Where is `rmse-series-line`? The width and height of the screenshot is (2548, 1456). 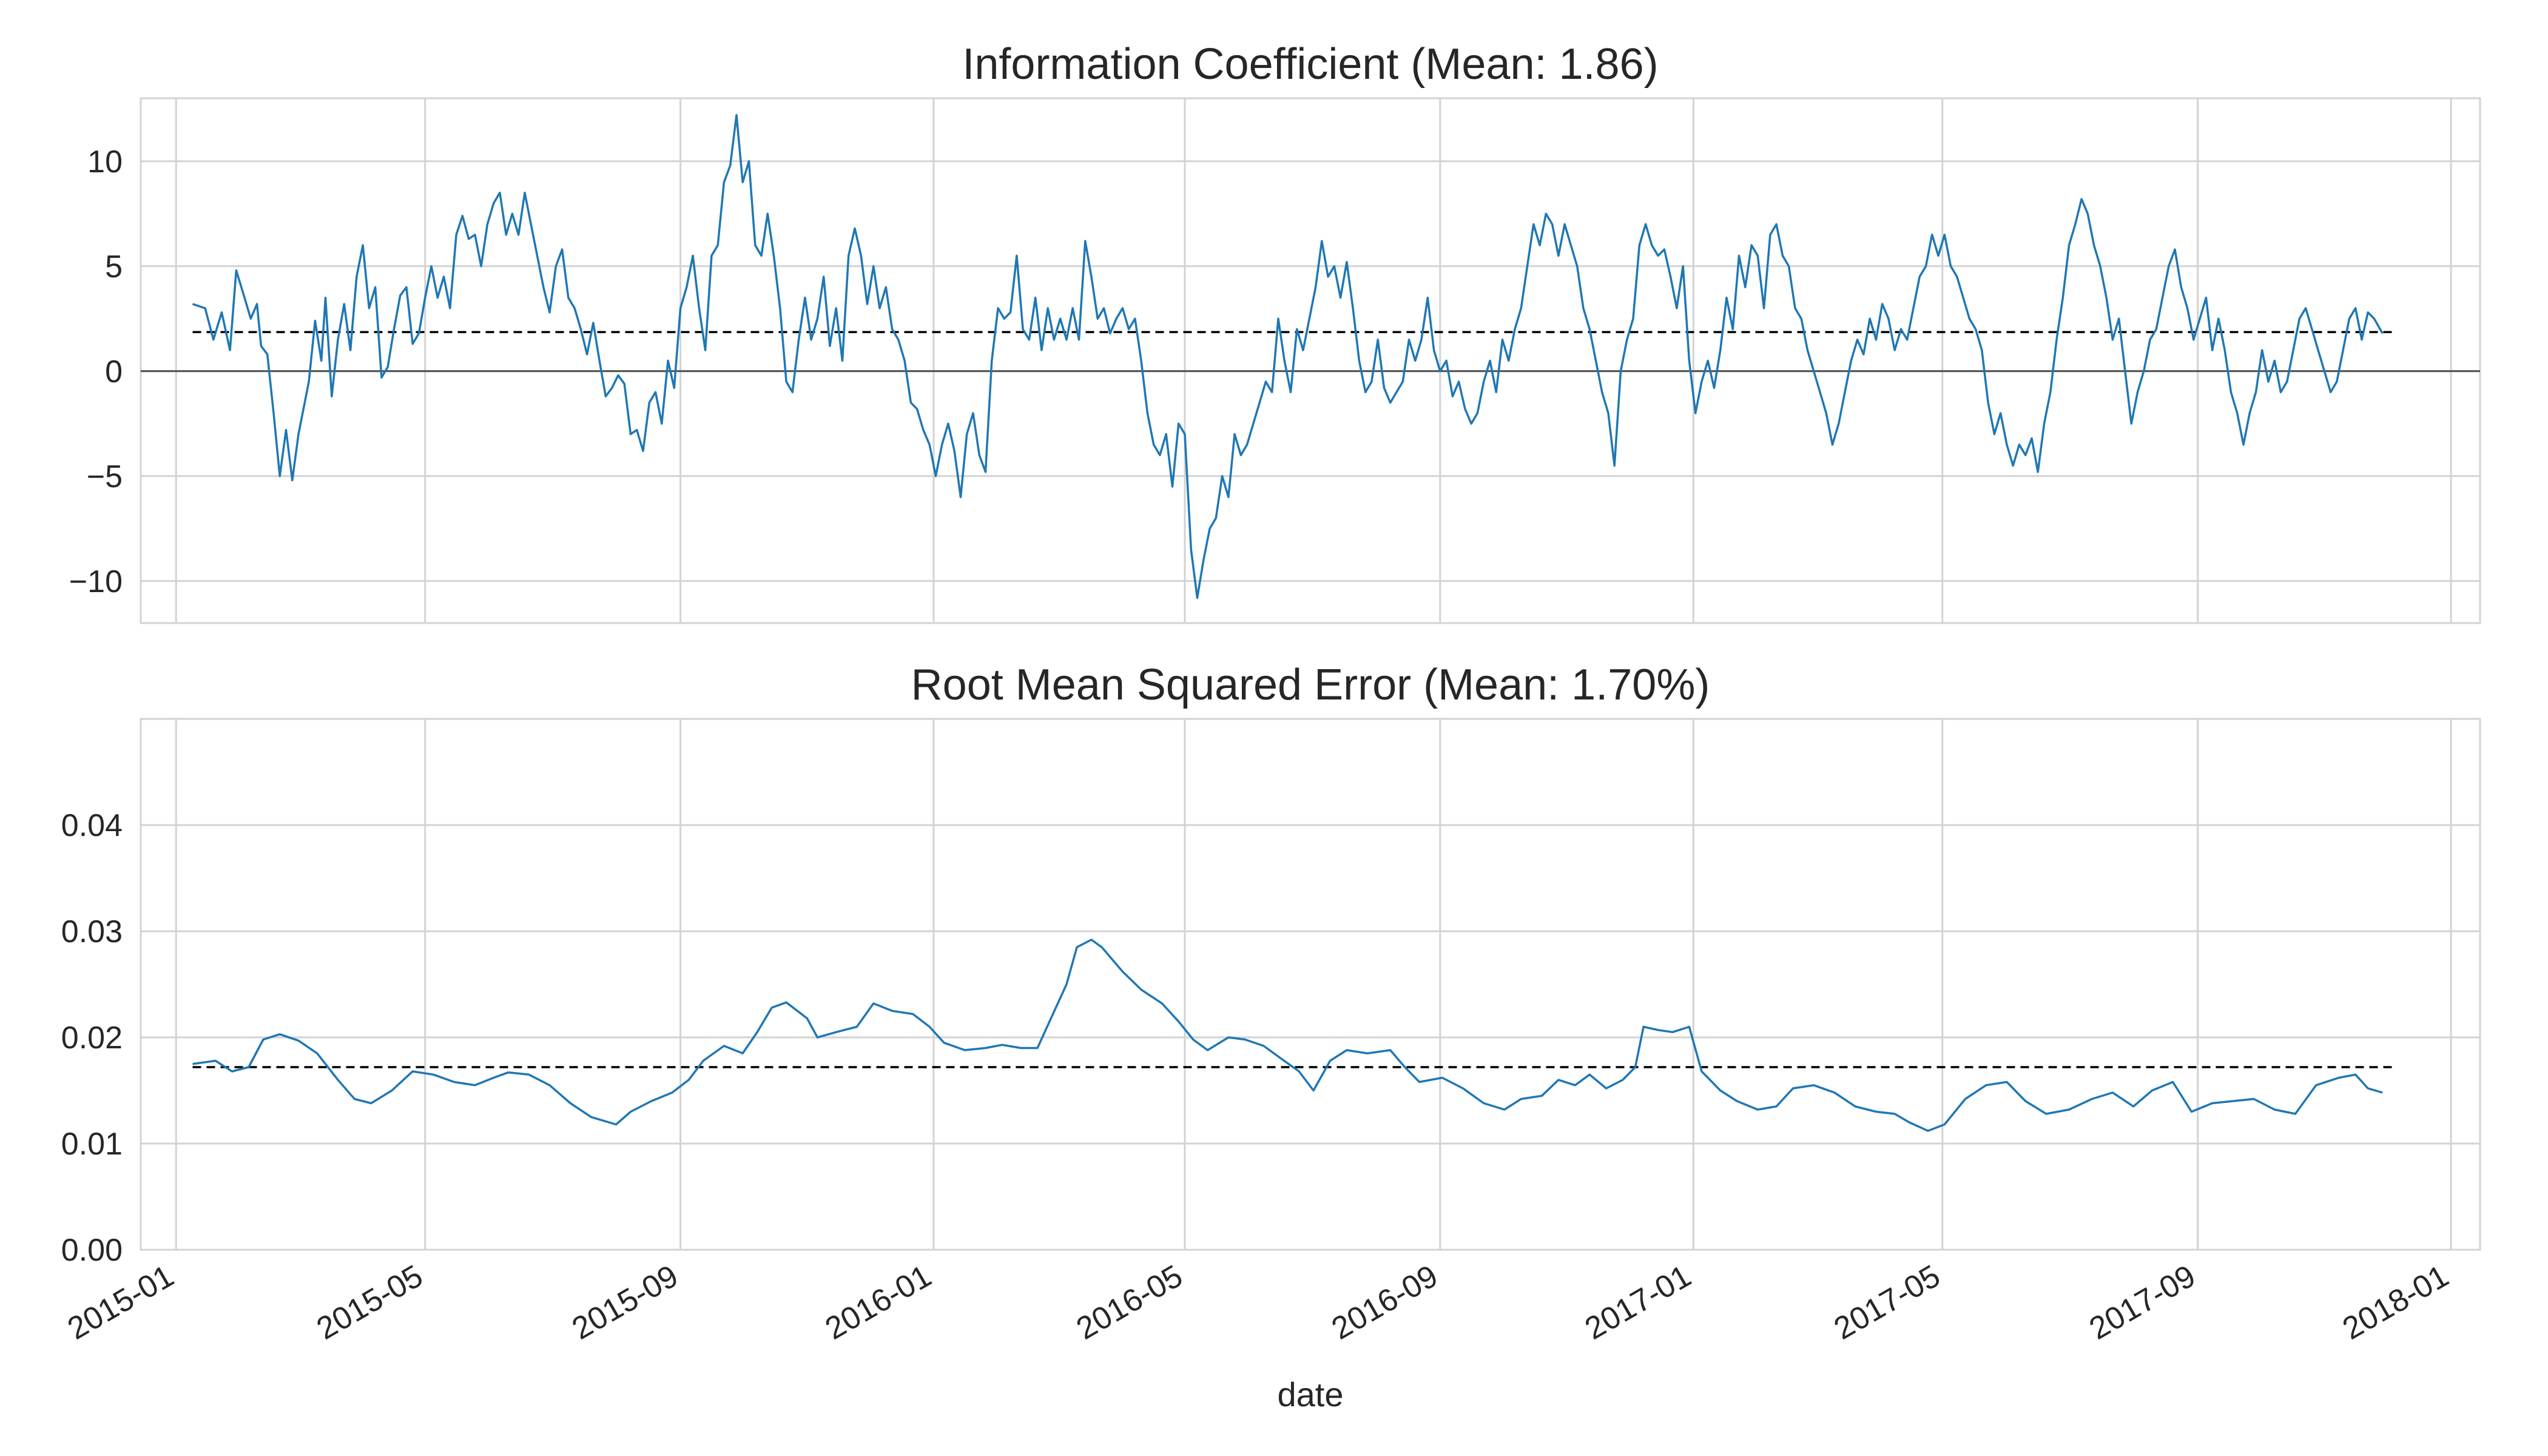 rmse-series-line is located at coordinates (1287, 1035).